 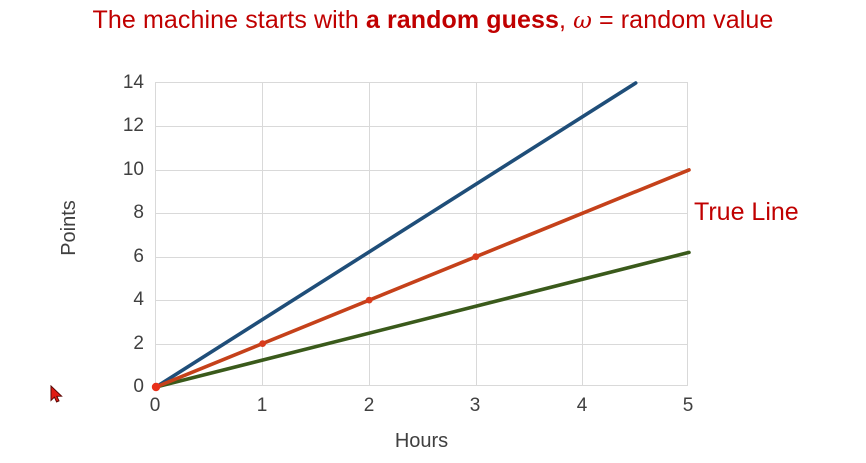 What do you see at coordinates (462, 20) in the screenshot?
I see `title-text-bold: a random guess` at bounding box center [462, 20].